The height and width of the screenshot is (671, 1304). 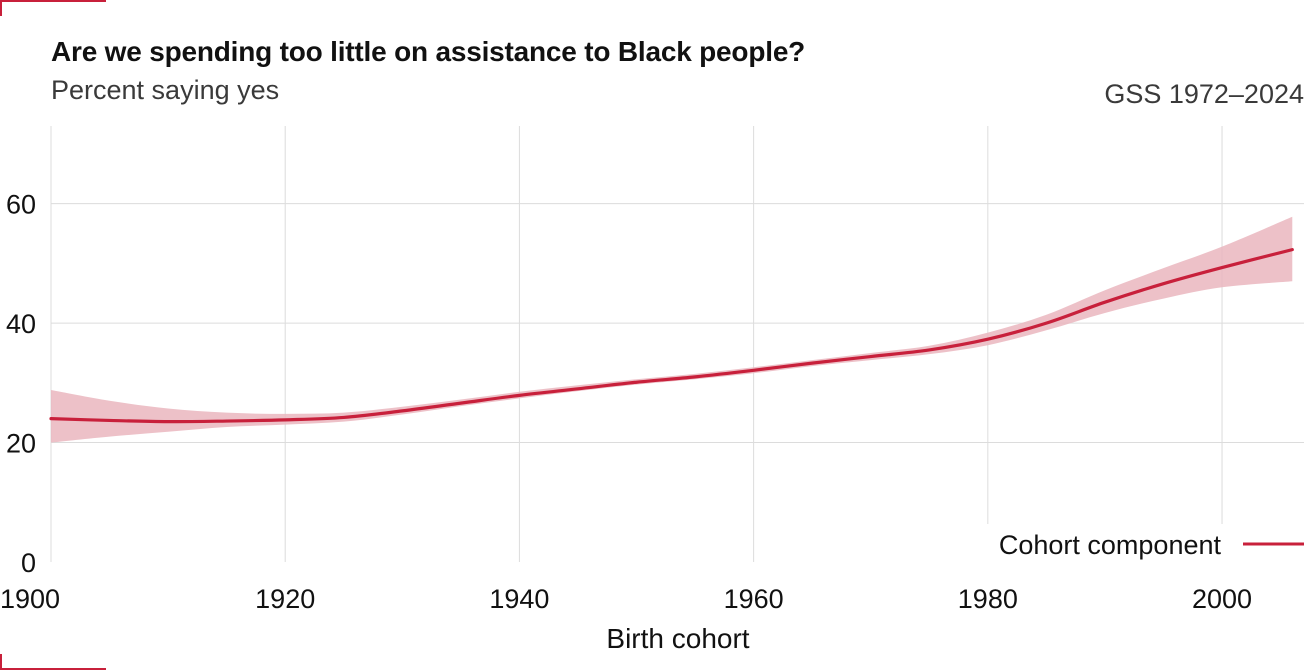 What do you see at coordinates (53, 1) in the screenshot?
I see `frame-corner-top` at bounding box center [53, 1].